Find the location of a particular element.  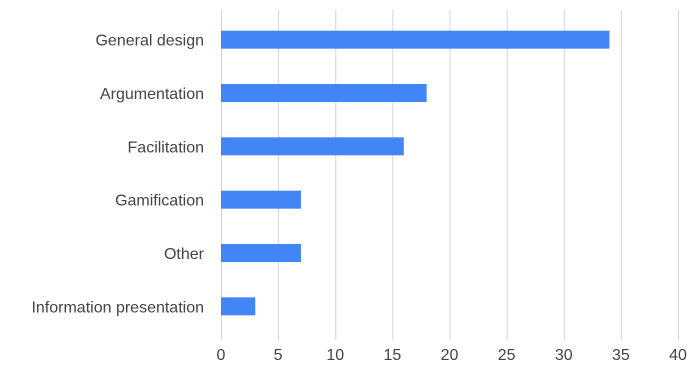

category-label: Gamification is located at coordinates (159, 201).